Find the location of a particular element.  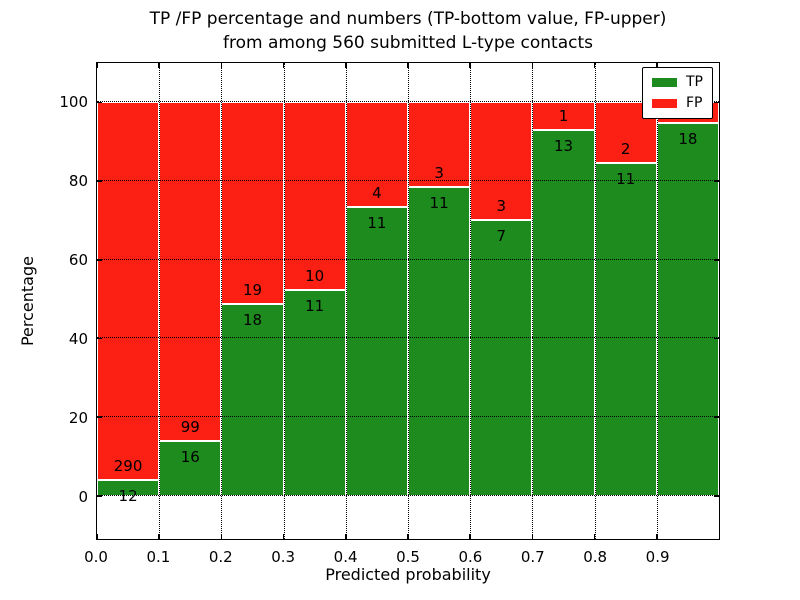

fp-count-label-7: 1 is located at coordinates (563, 116).